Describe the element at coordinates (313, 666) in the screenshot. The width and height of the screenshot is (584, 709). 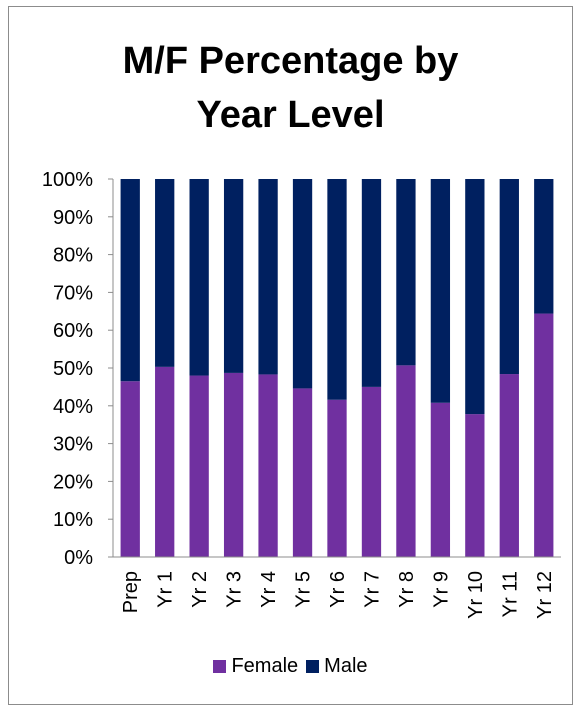
I see `legend-swatch-male` at that location.